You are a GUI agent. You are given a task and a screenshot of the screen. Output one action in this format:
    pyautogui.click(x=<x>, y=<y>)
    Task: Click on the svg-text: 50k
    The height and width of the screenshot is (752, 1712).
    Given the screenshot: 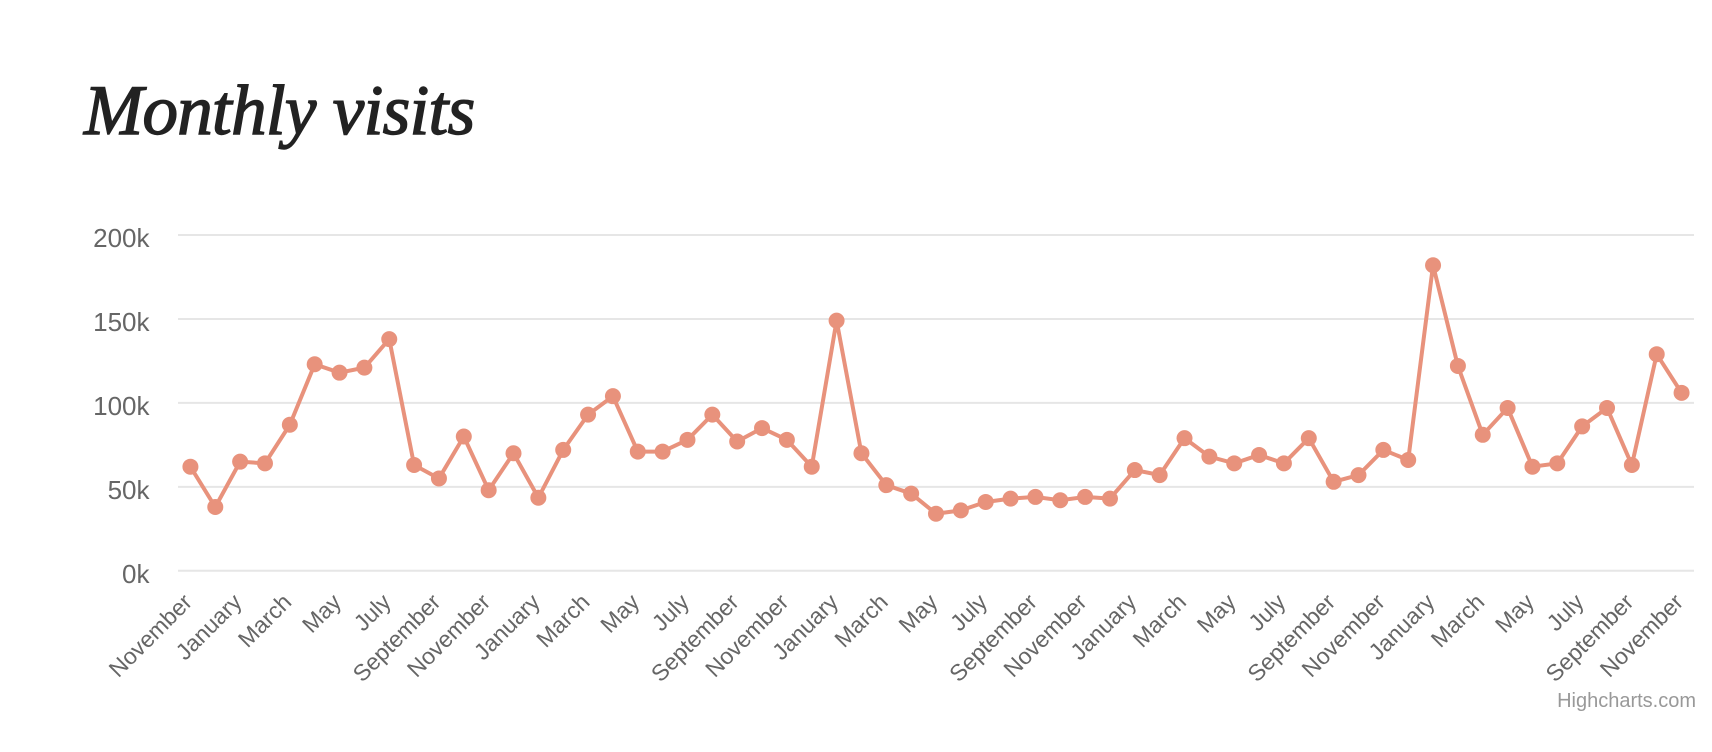 What is the action you would take?
    pyautogui.click(x=129, y=490)
    